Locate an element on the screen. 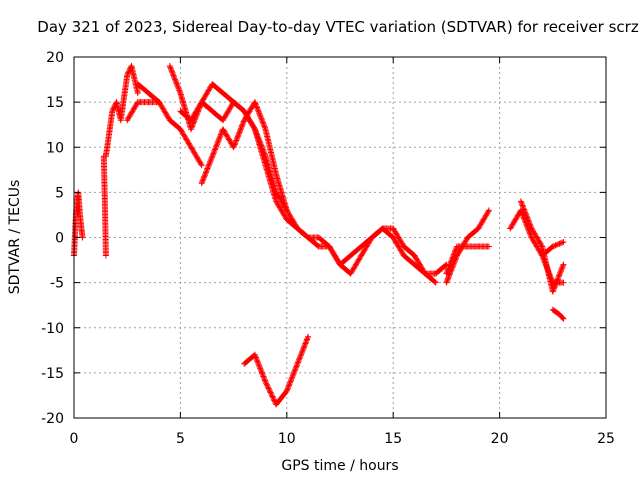  x-tick-label: 15 is located at coordinates (393, 439).